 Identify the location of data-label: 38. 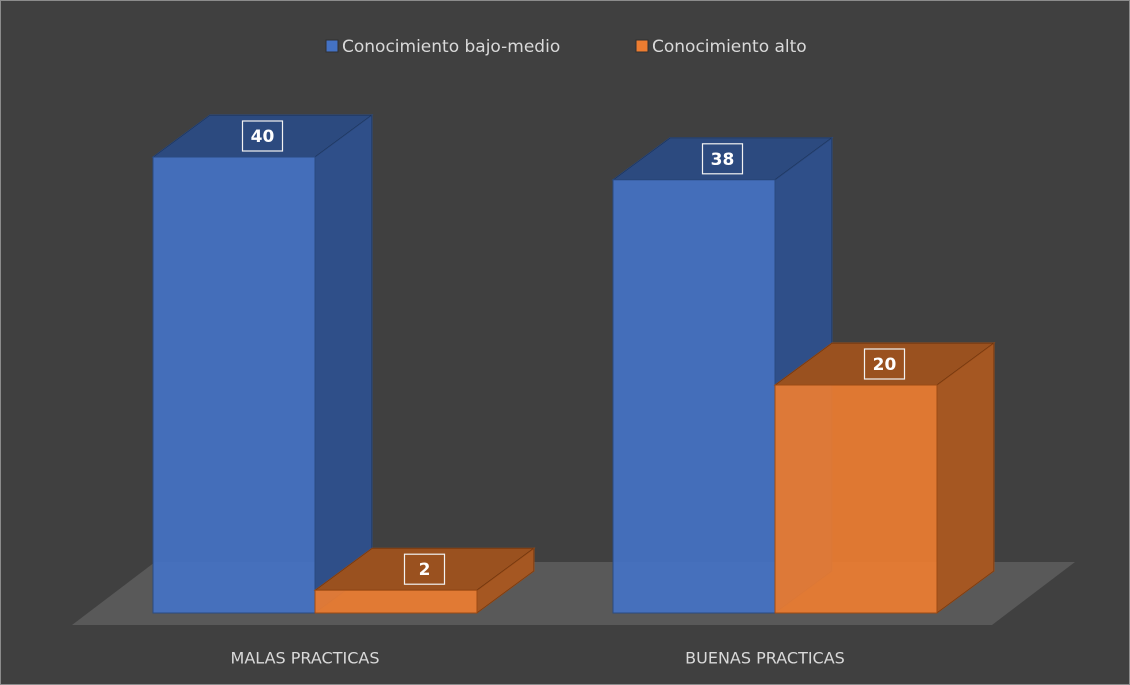
(723, 160).